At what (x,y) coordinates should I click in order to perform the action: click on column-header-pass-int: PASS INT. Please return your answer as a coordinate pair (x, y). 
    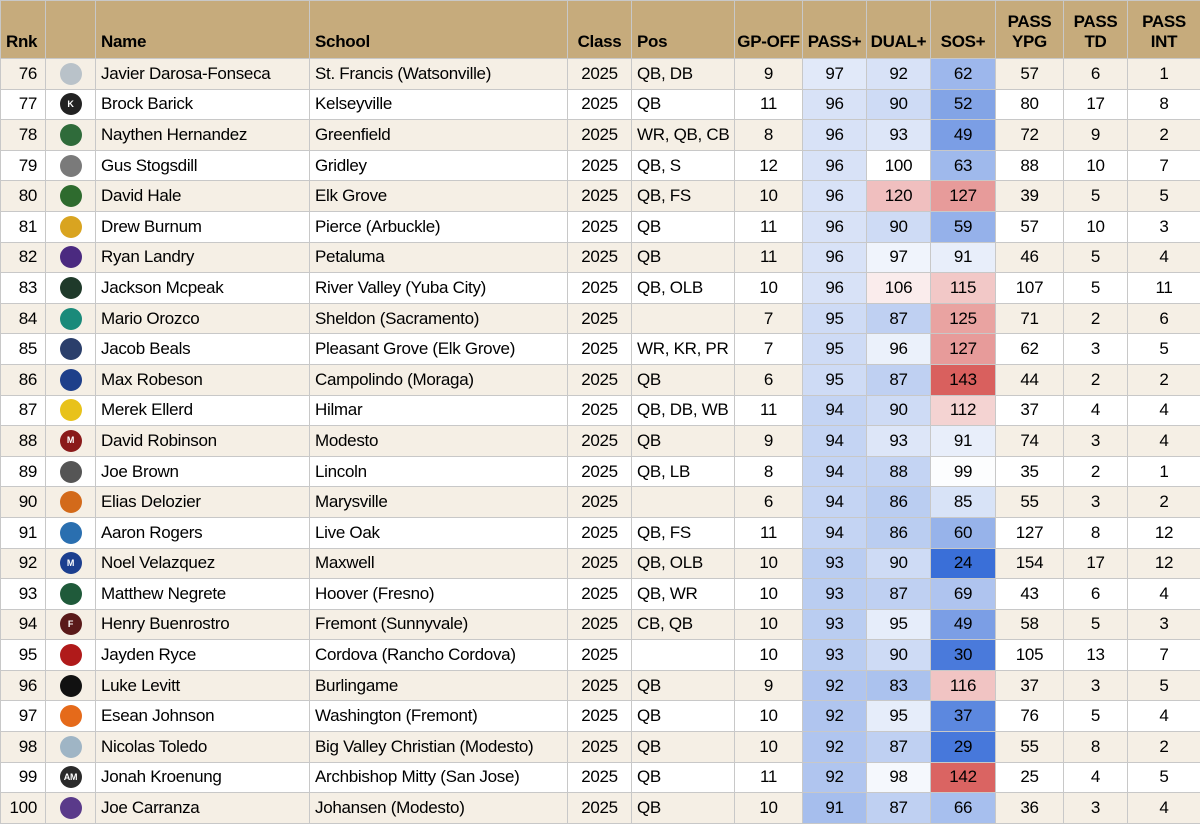
    Looking at the image, I should click on (1163, 29).